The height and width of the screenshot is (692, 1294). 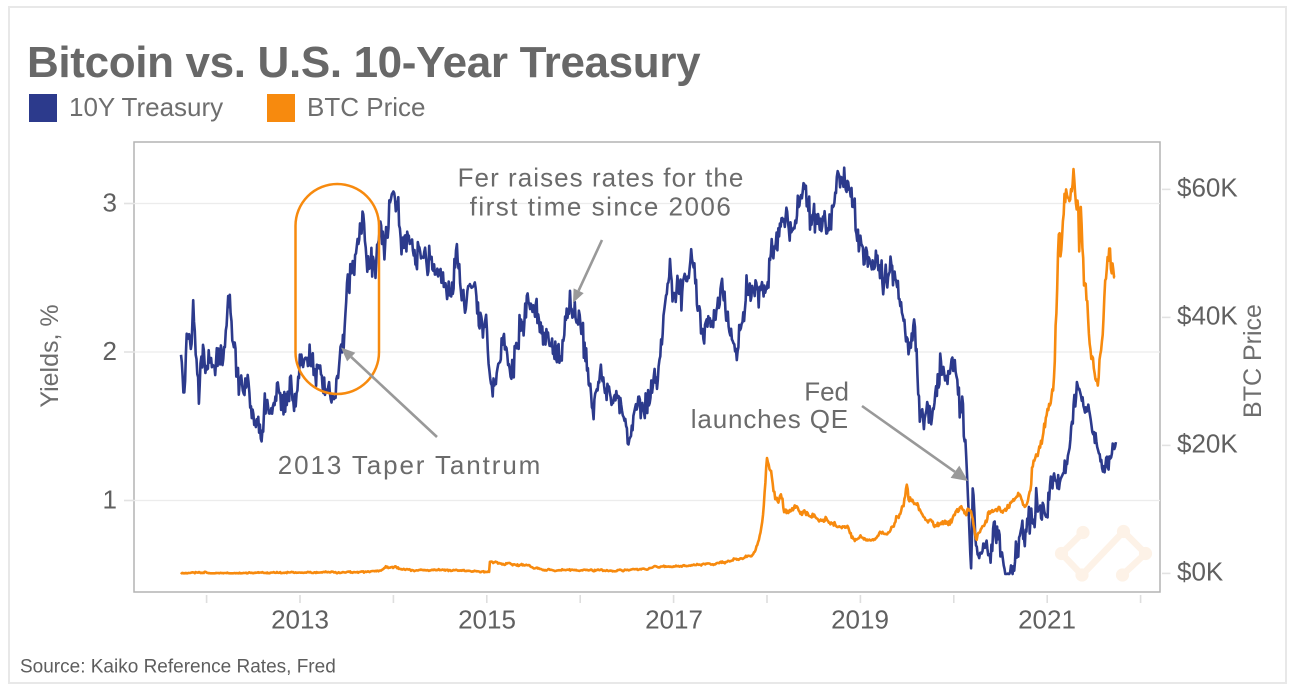 What do you see at coordinates (826, 392) in the screenshot?
I see `svg-text: Fed` at bounding box center [826, 392].